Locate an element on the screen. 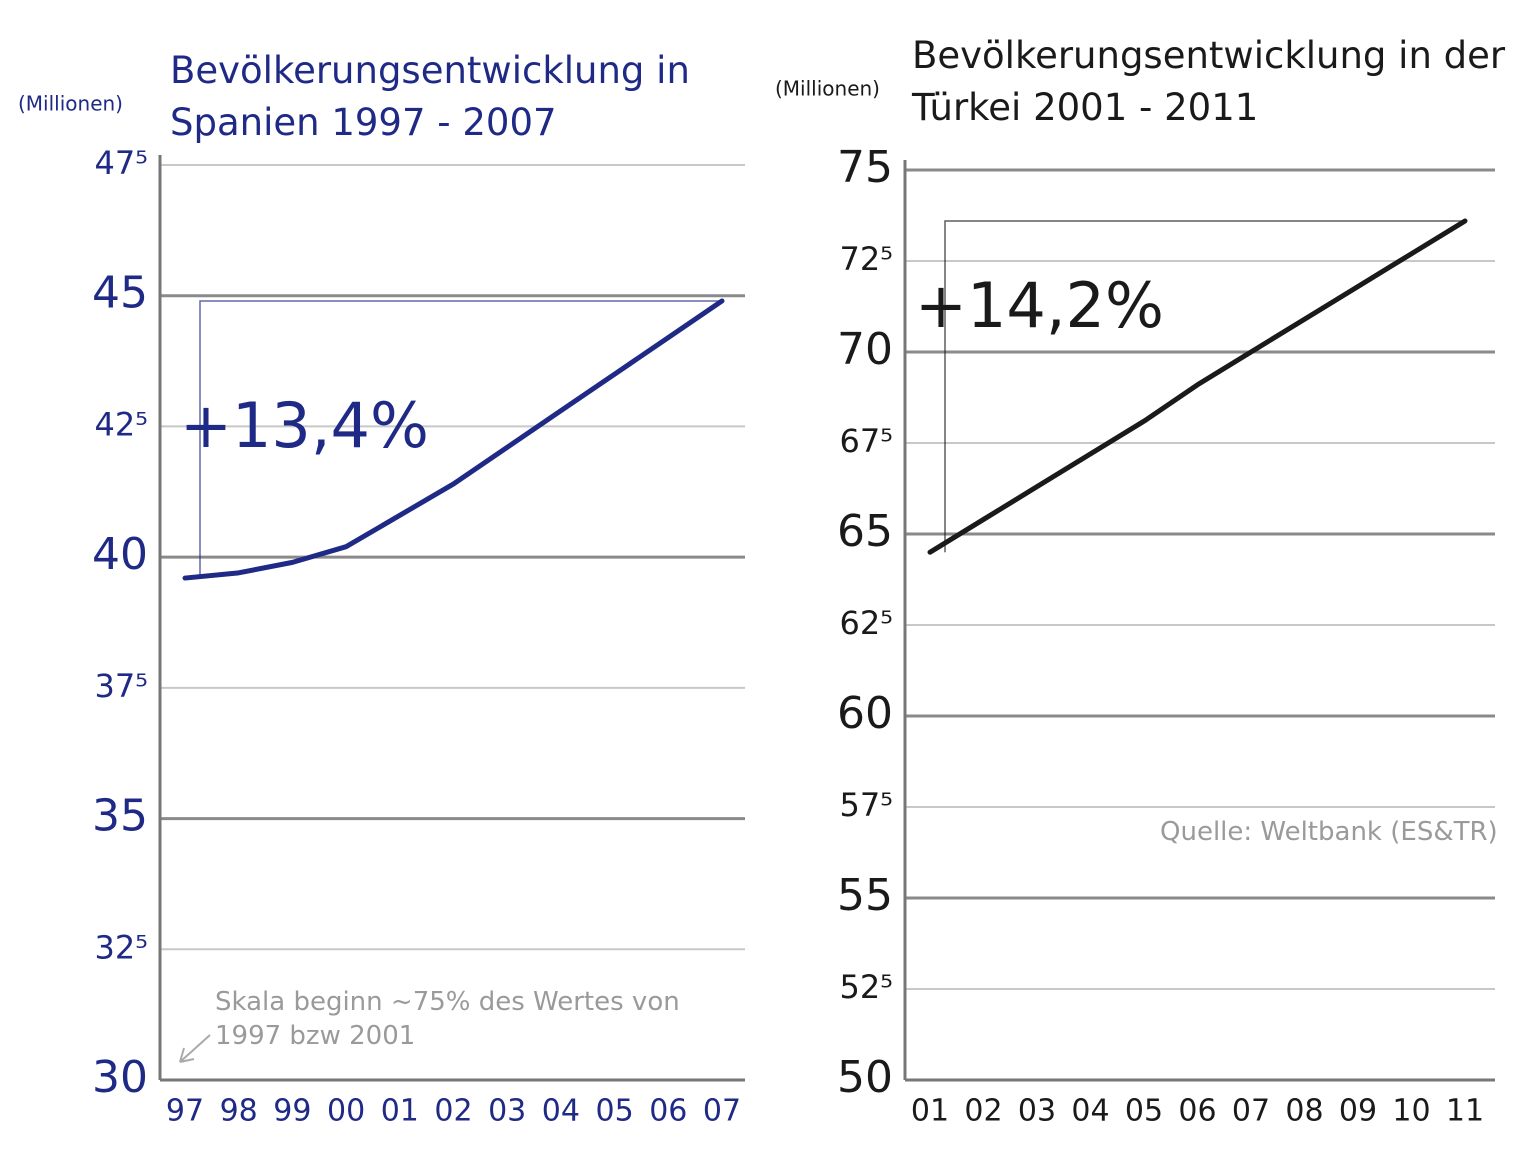 Image resolution: width=1520 pixels, height=1150 pixels. y-tick-label: 42⁵ is located at coordinates (121, 424).